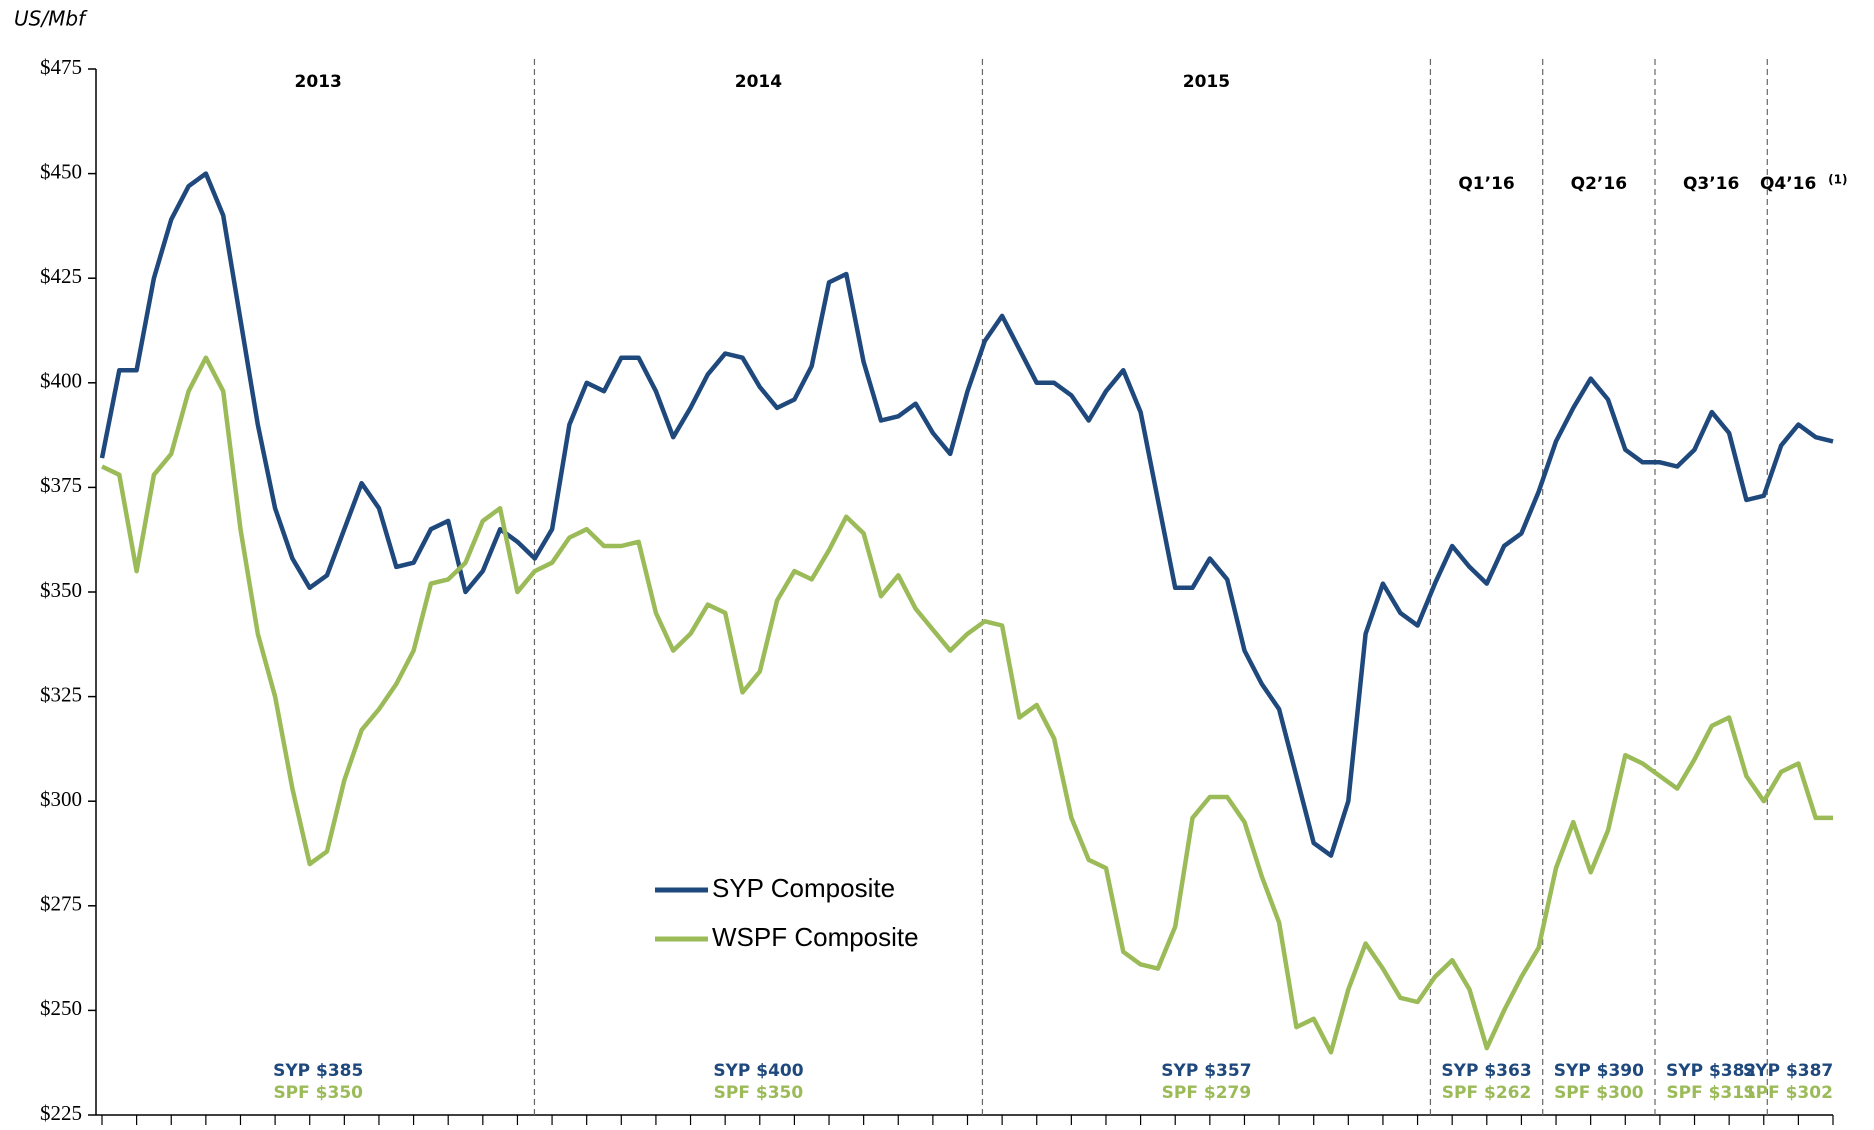 The width and height of the screenshot is (1874, 1130). Describe the element at coordinates (1486, 184) in the screenshot. I see `period-label: Q1’16` at that location.